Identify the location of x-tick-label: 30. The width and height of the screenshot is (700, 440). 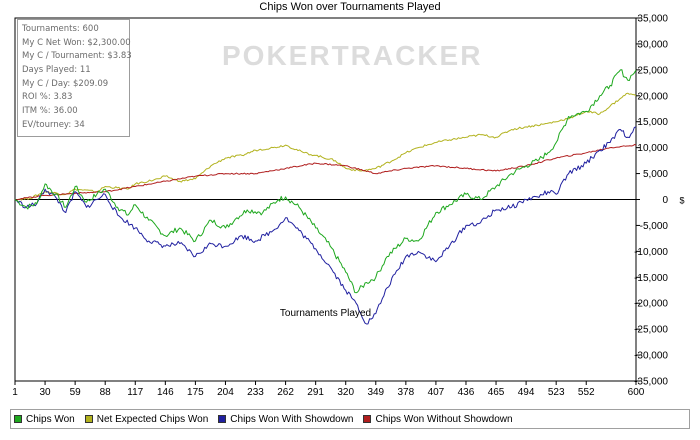
(46, 392).